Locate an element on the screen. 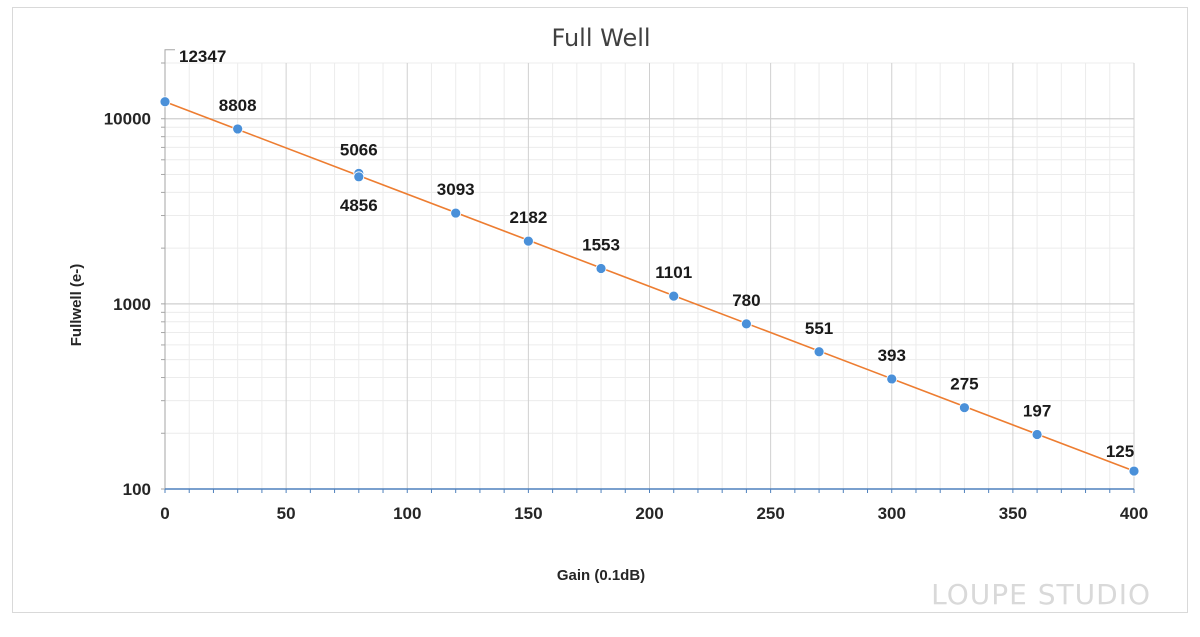 This screenshot has width=1200, height=637. x-tick-label: 300 is located at coordinates (892, 513).